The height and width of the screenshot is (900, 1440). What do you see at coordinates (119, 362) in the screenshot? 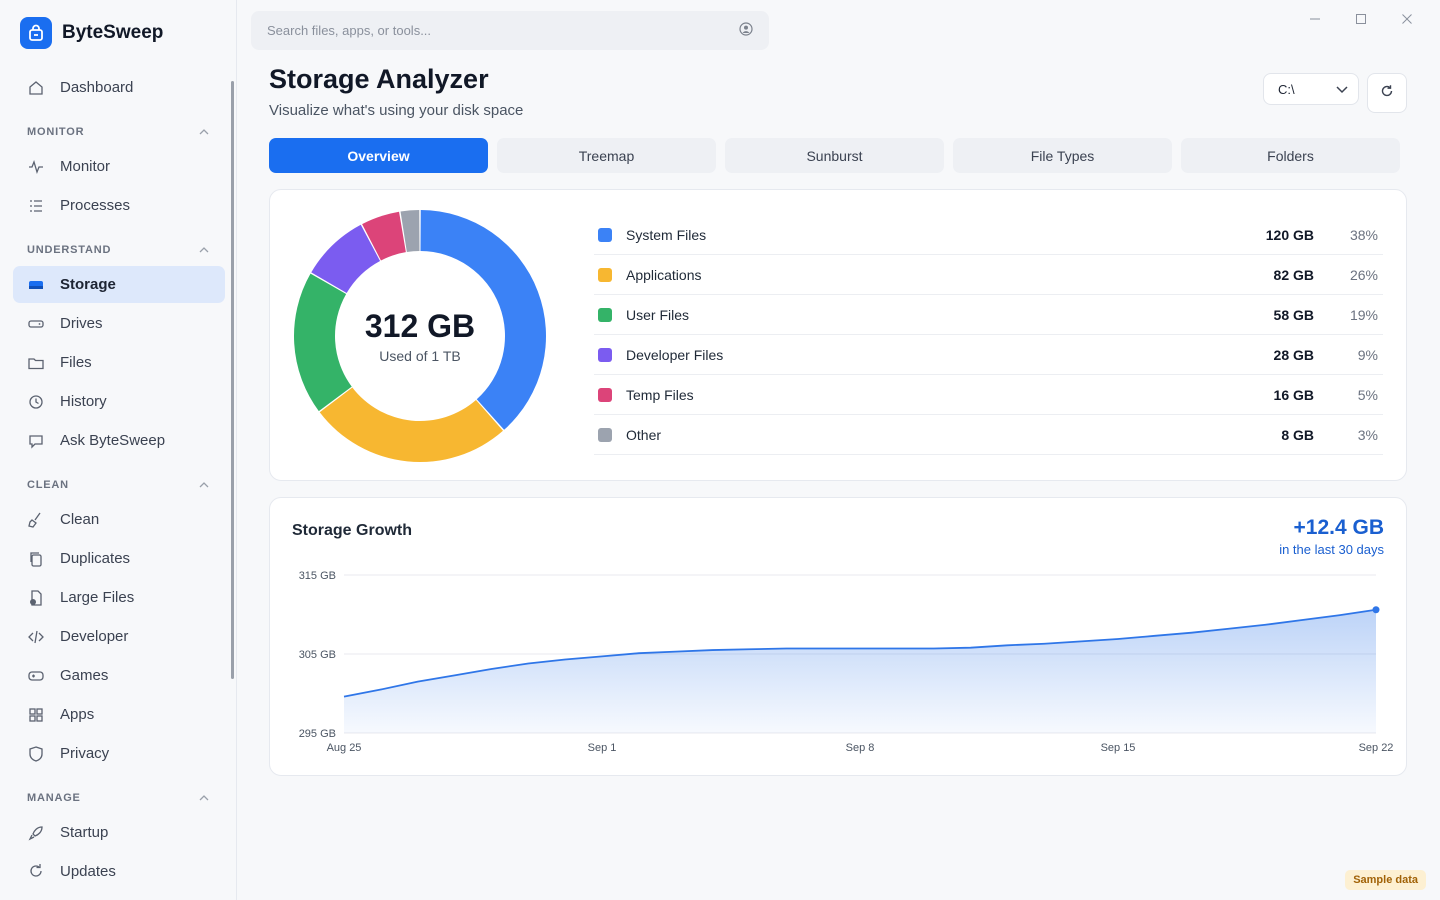
I see `sidebar-item-files: Files` at bounding box center [119, 362].